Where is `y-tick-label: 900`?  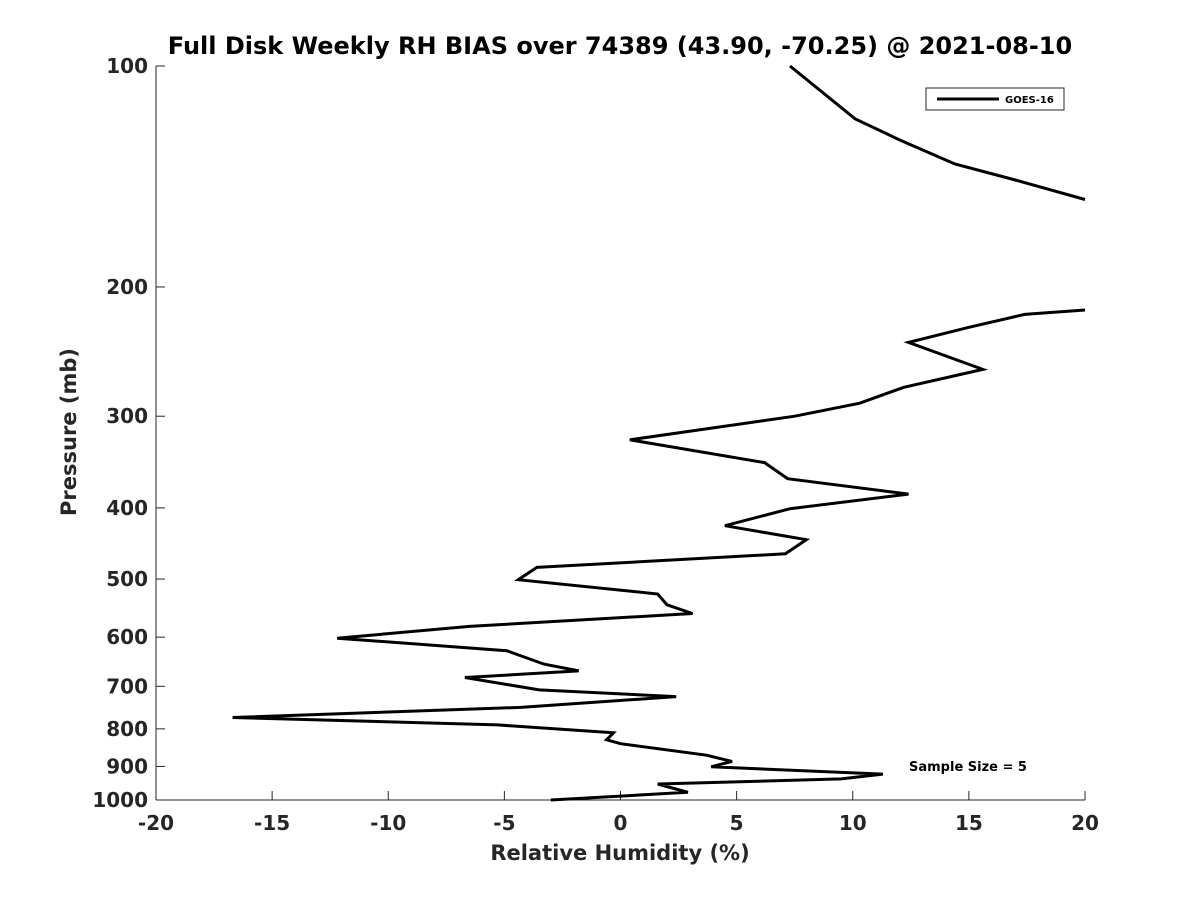
y-tick-label: 900 is located at coordinates (127, 766).